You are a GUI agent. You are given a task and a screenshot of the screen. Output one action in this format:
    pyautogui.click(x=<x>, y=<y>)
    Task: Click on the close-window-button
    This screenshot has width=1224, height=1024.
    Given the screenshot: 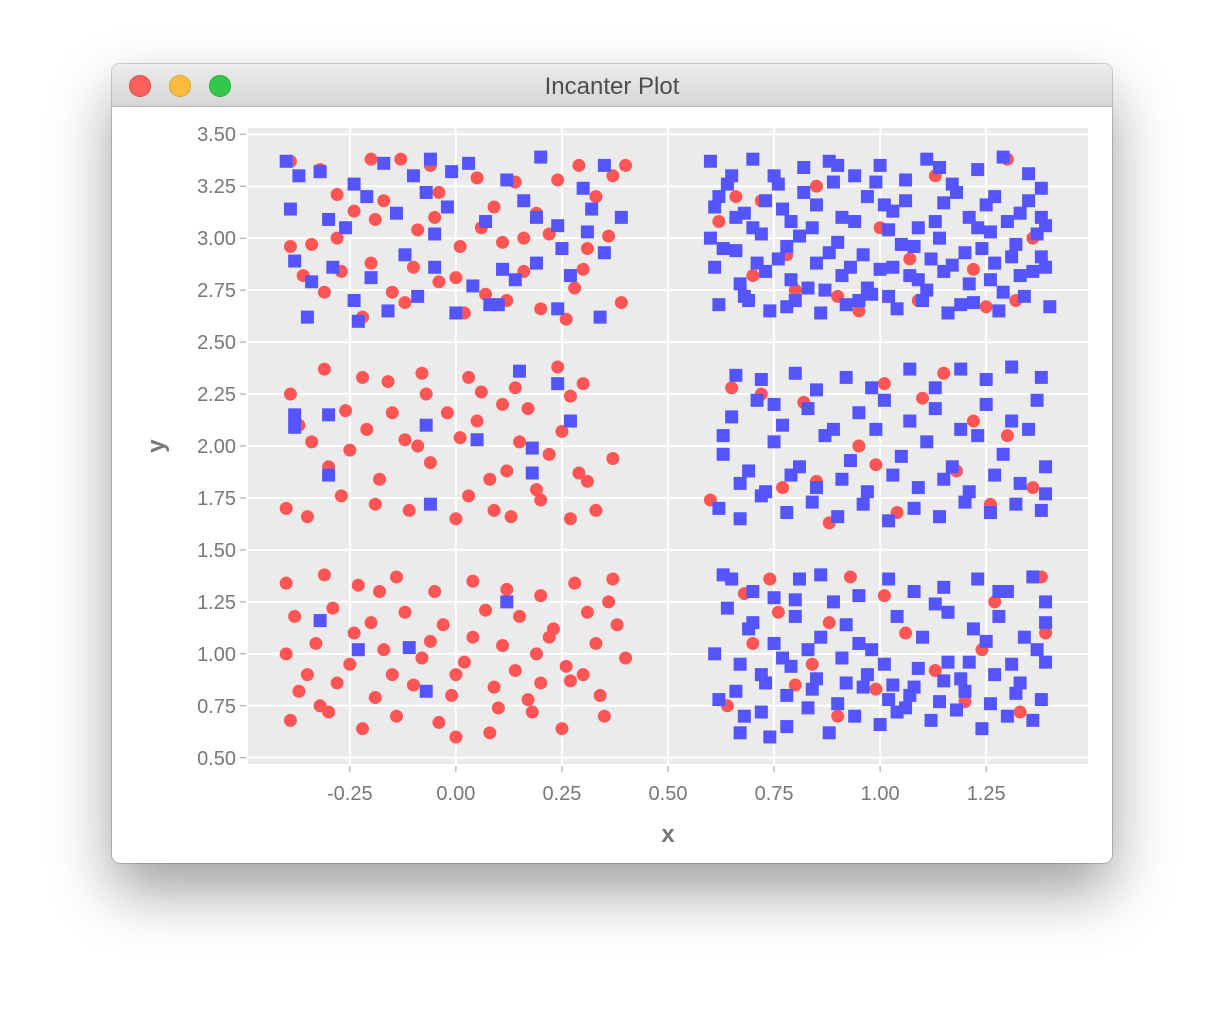 What is the action you would take?
    pyautogui.click(x=140, y=86)
    